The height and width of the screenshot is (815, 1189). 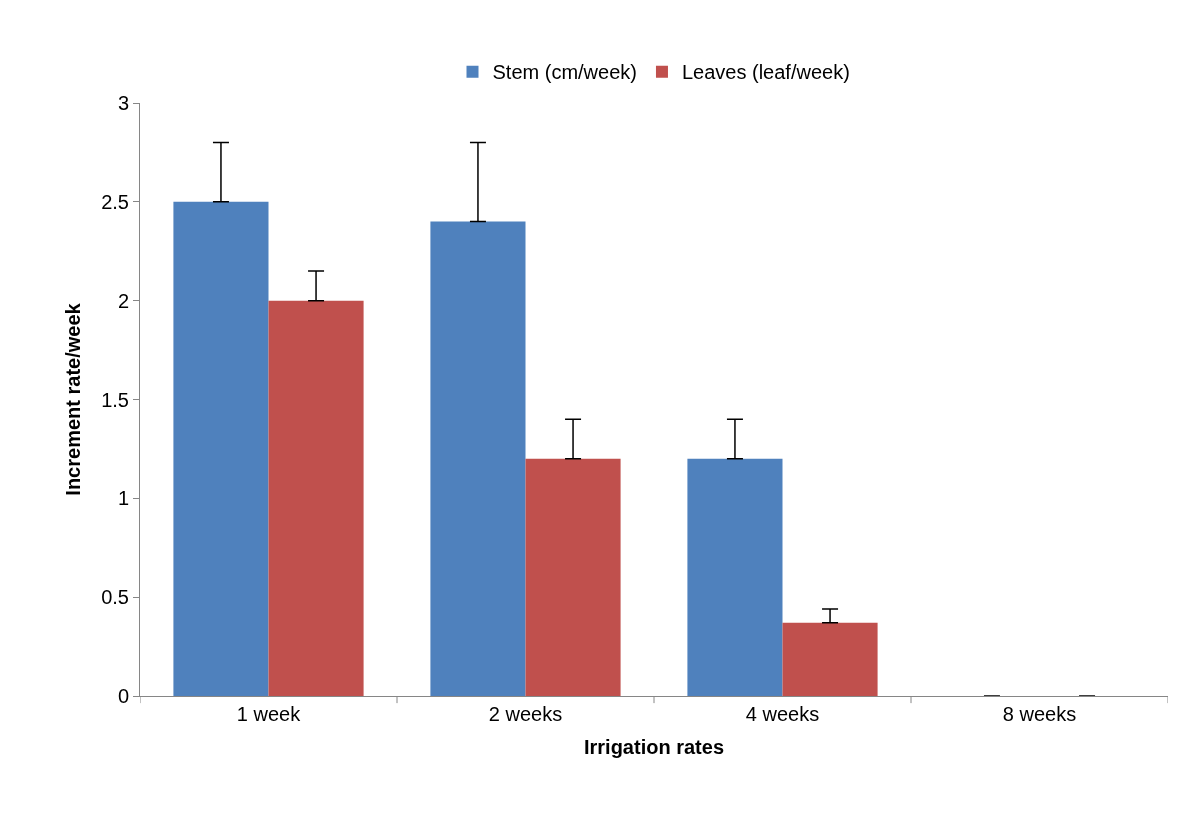 What do you see at coordinates (564, 72) in the screenshot?
I see `legend-label: Stem (cm/week)` at bounding box center [564, 72].